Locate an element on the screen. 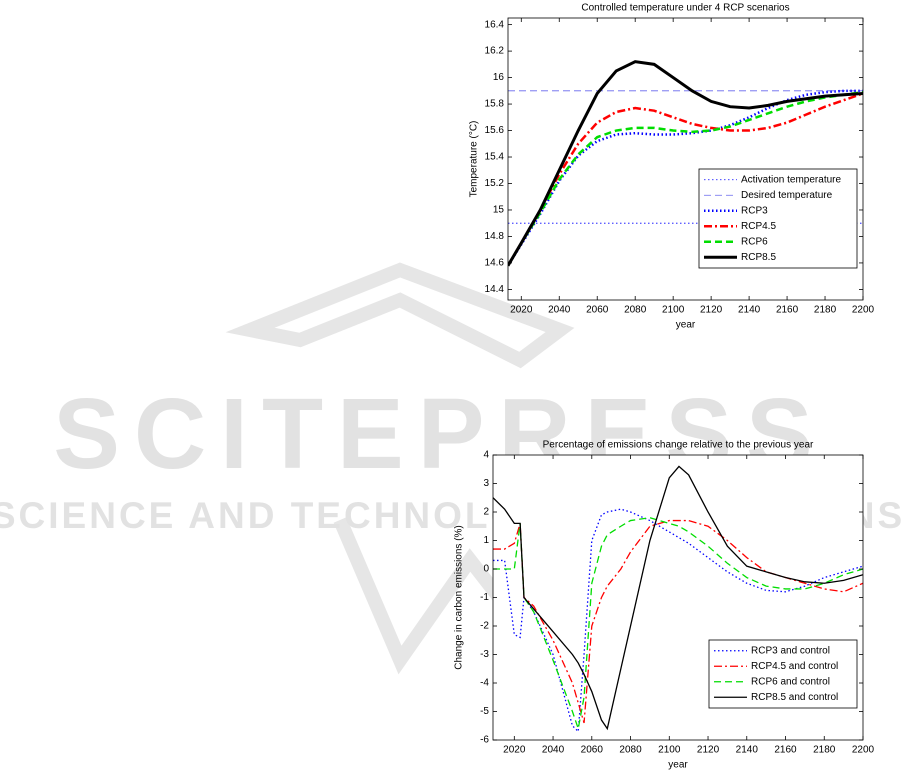  axes-frame is located at coordinates (685, 159).